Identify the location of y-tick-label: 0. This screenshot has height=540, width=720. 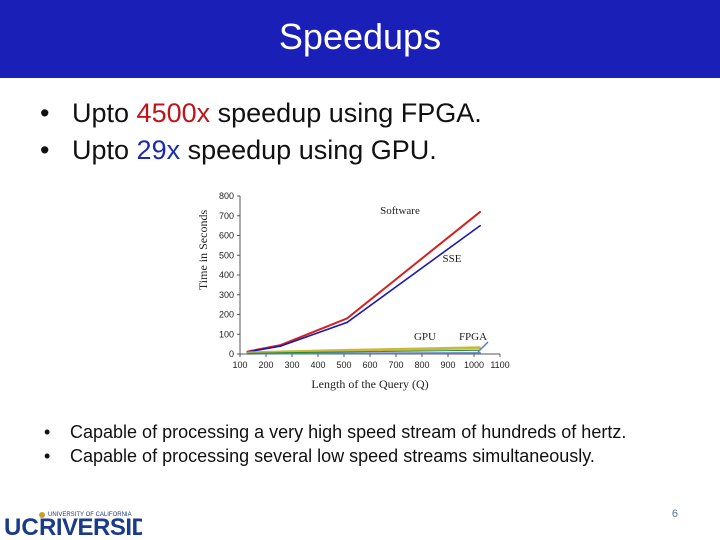
(231, 354).